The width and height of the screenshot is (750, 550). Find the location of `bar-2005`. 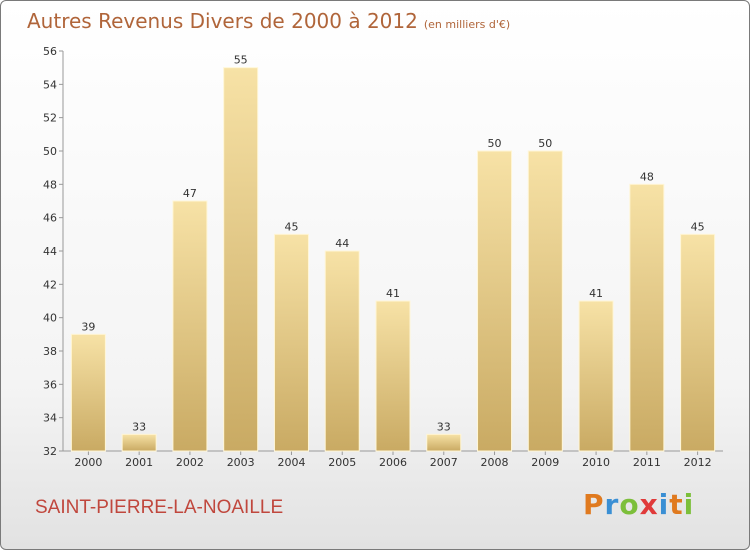

bar-2005 is located at coordinates (342, 351).